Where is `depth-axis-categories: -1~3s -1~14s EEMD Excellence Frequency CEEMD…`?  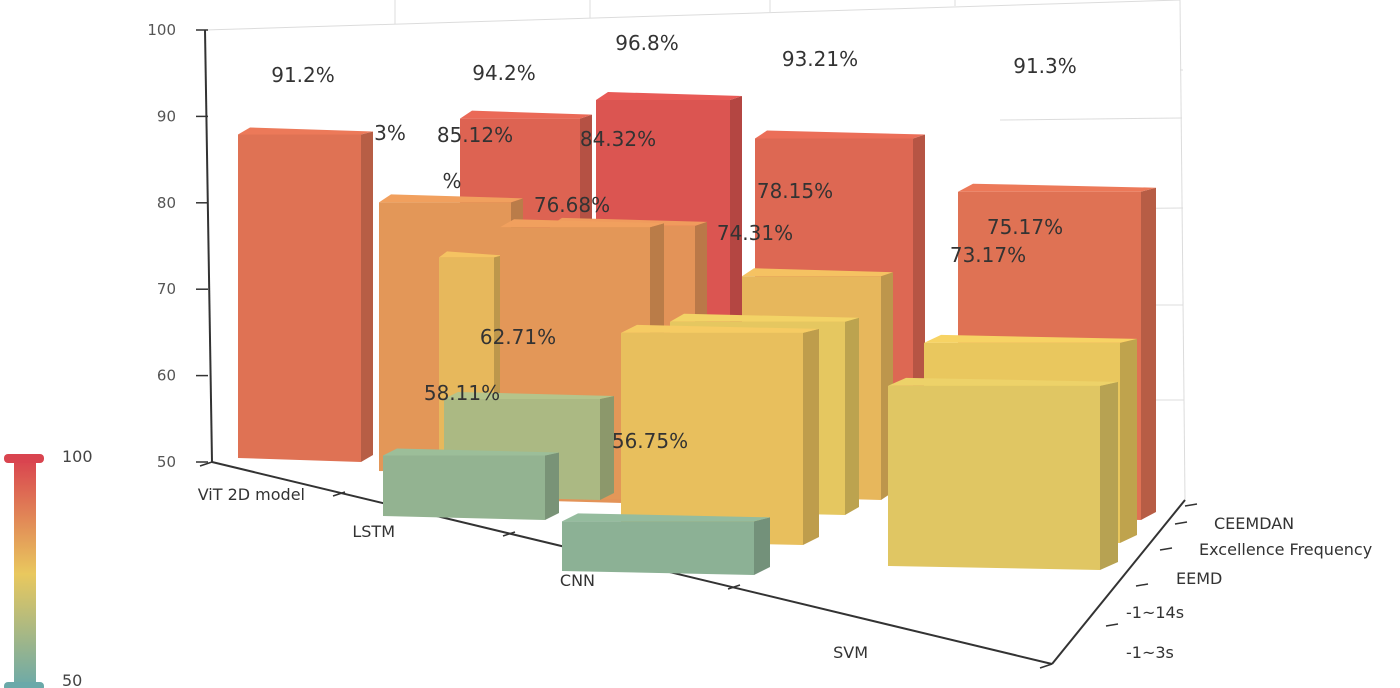
depth-axis-categories: -1~3s -1~14s EEMD Excellence Frequency CEEMD… is located at coordinates (1238, 582).